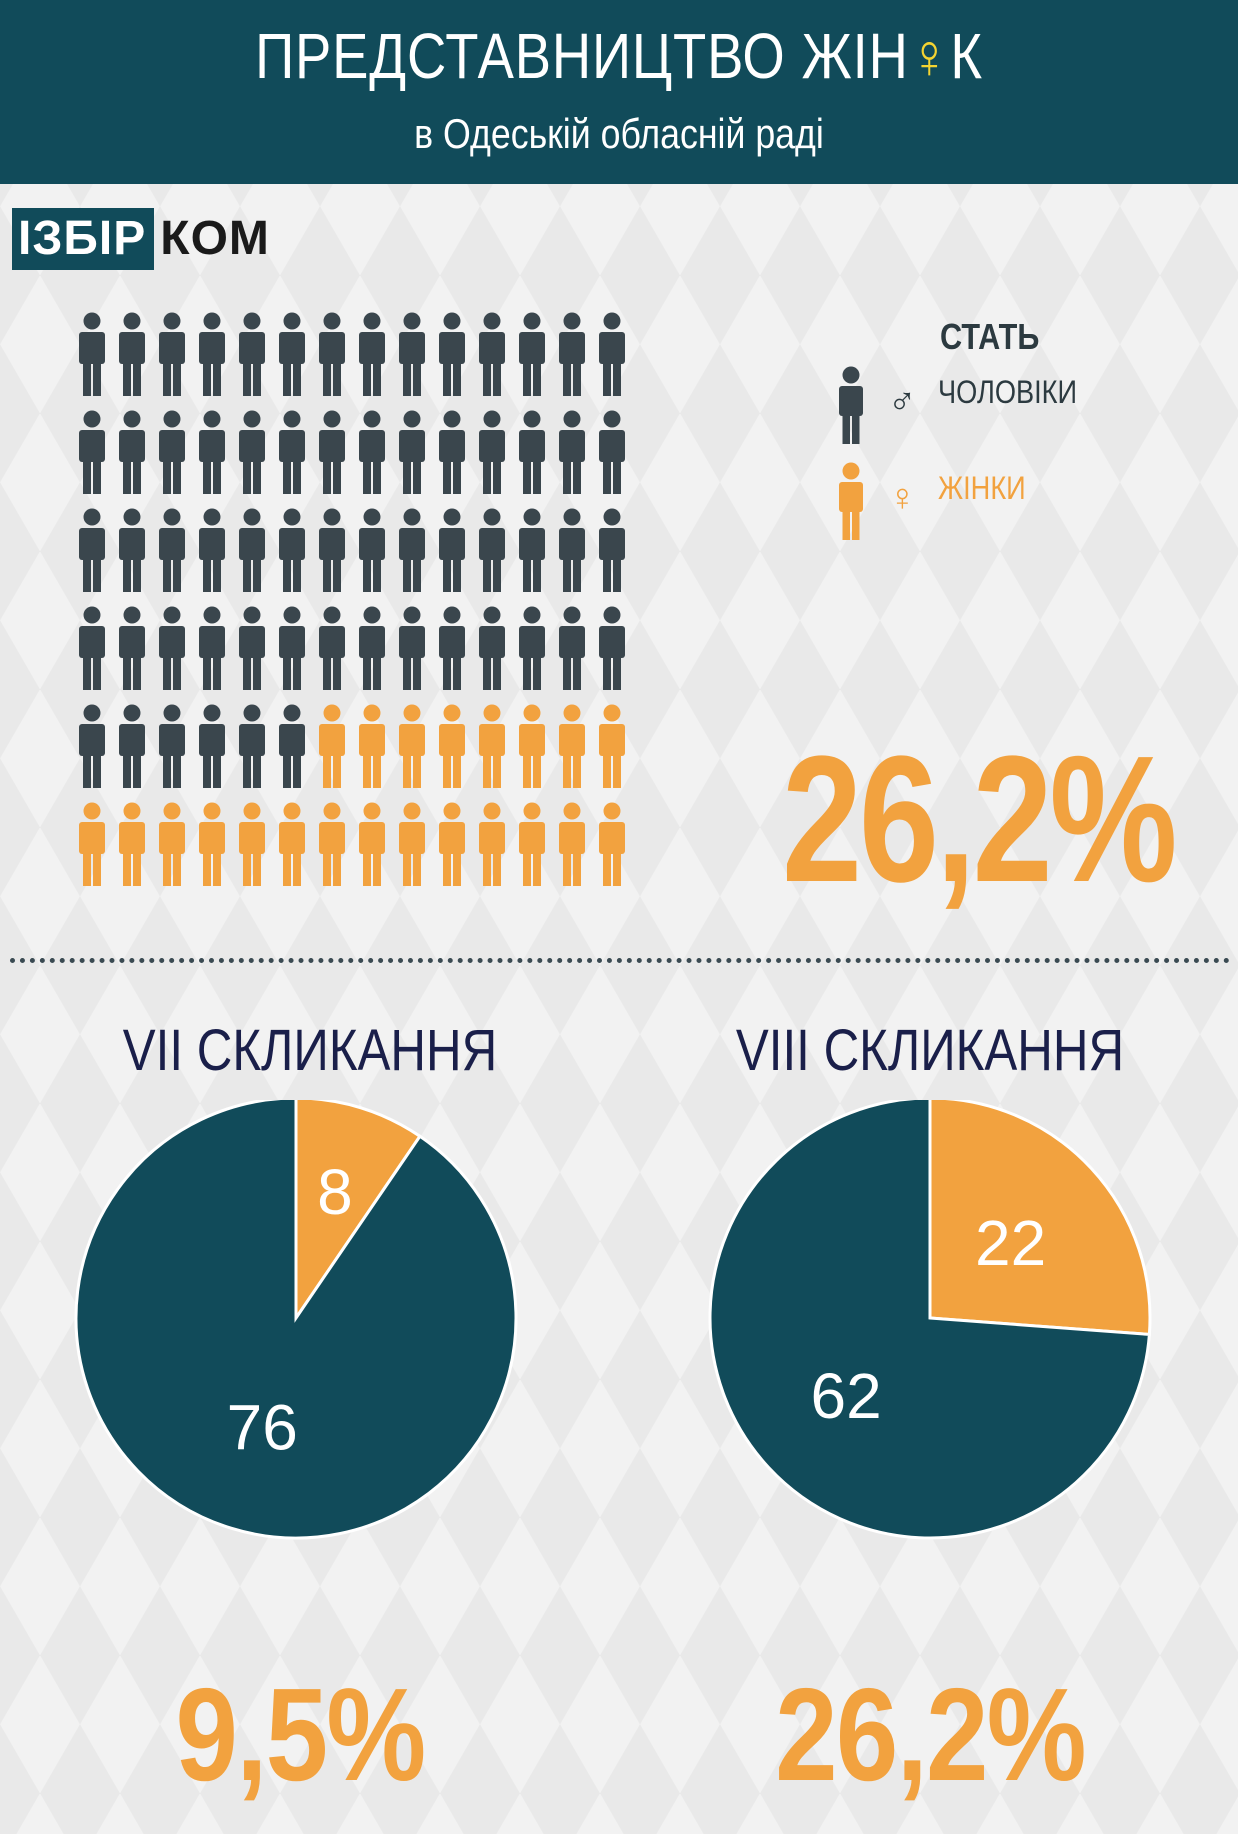 The height and width of the screenshot is (1834, 1238). What do you see at coordinates (620, 960) in the screenshot?
I see `dotted-divider` at bounding box center [620, 960].